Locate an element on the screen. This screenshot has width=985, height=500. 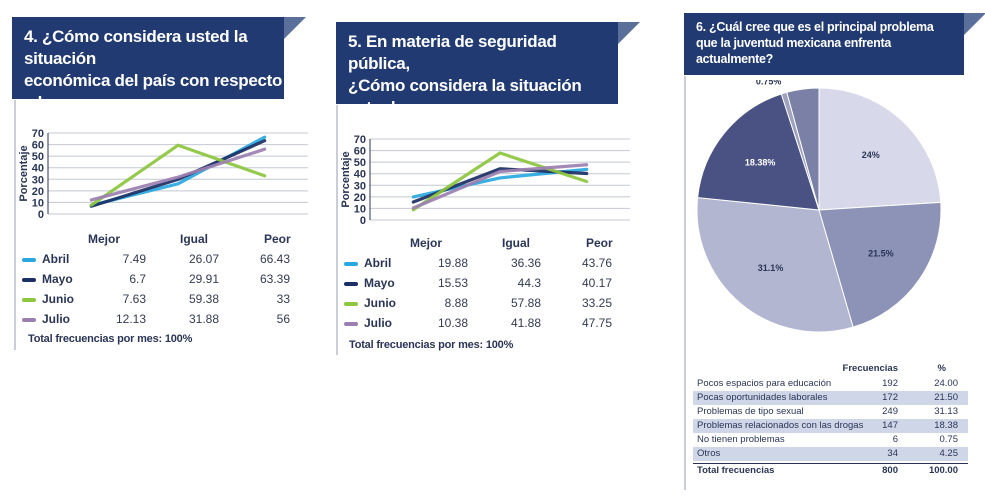
chart1-title-line-3: un año? is located at coordinates (56, 124).